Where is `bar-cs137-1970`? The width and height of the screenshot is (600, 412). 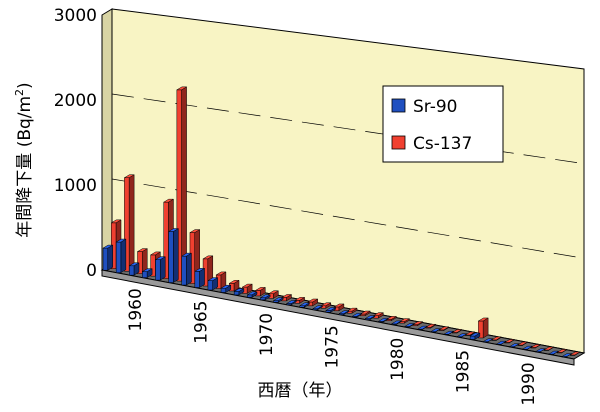 bar-cs137-1970 is located at coordinates (273, 294).